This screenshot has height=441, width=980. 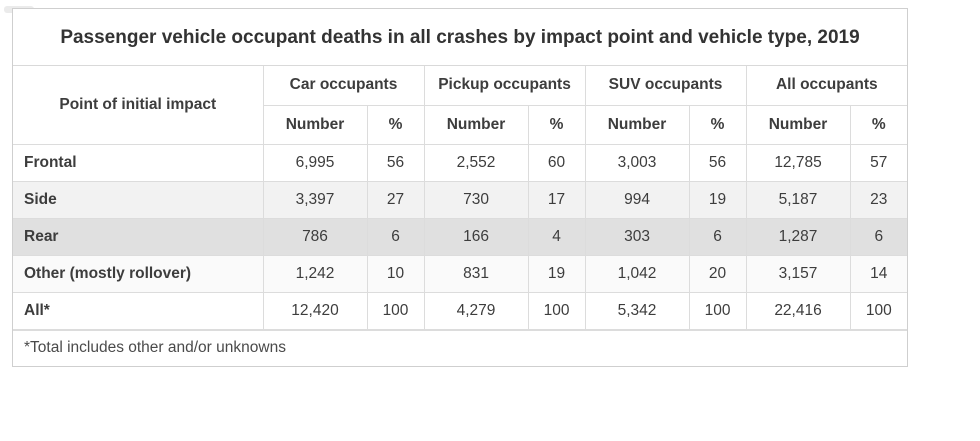 What do you see at coordinates (556, 124) in the screenshot?
I see `subheader-pickup-percent: %` at bounding box center [556, 124].